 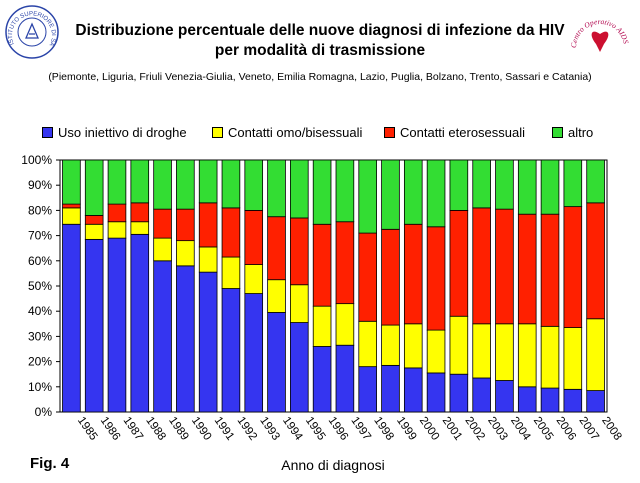 I want to click on chart-title-line2: per modalità di trasmissione, so click(x=320, y=50).